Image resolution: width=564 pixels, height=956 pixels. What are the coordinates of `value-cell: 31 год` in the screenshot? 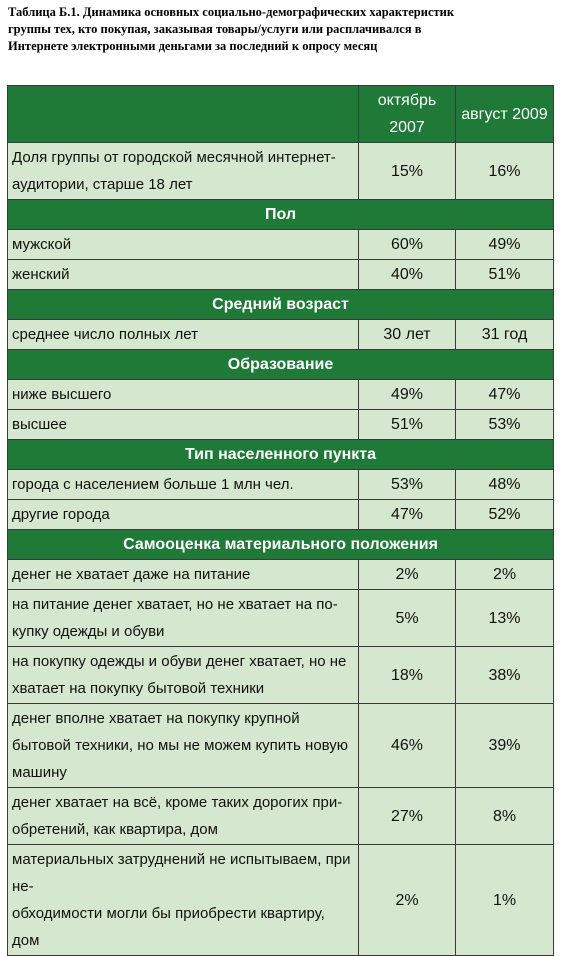 It's located at (504, 334).